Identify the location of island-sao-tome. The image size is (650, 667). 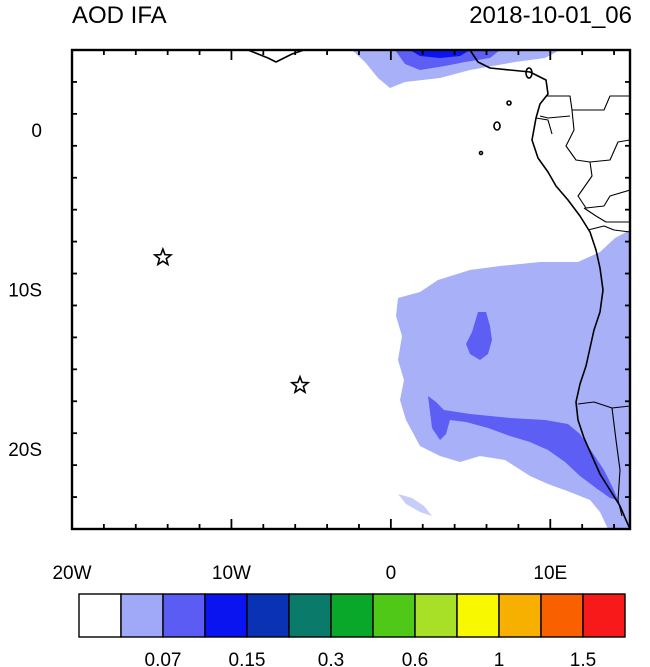
(497, 126).